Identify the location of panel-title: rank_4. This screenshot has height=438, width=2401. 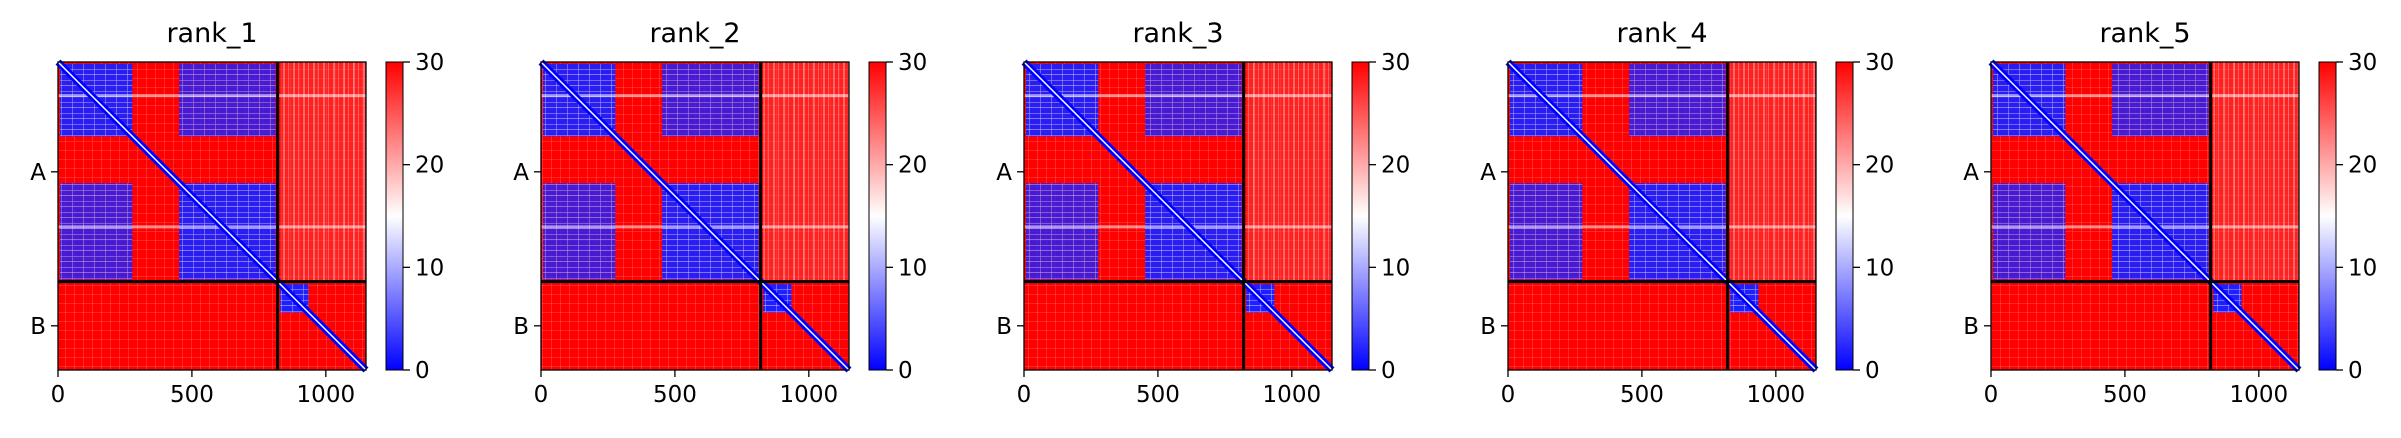
(1661, 33).